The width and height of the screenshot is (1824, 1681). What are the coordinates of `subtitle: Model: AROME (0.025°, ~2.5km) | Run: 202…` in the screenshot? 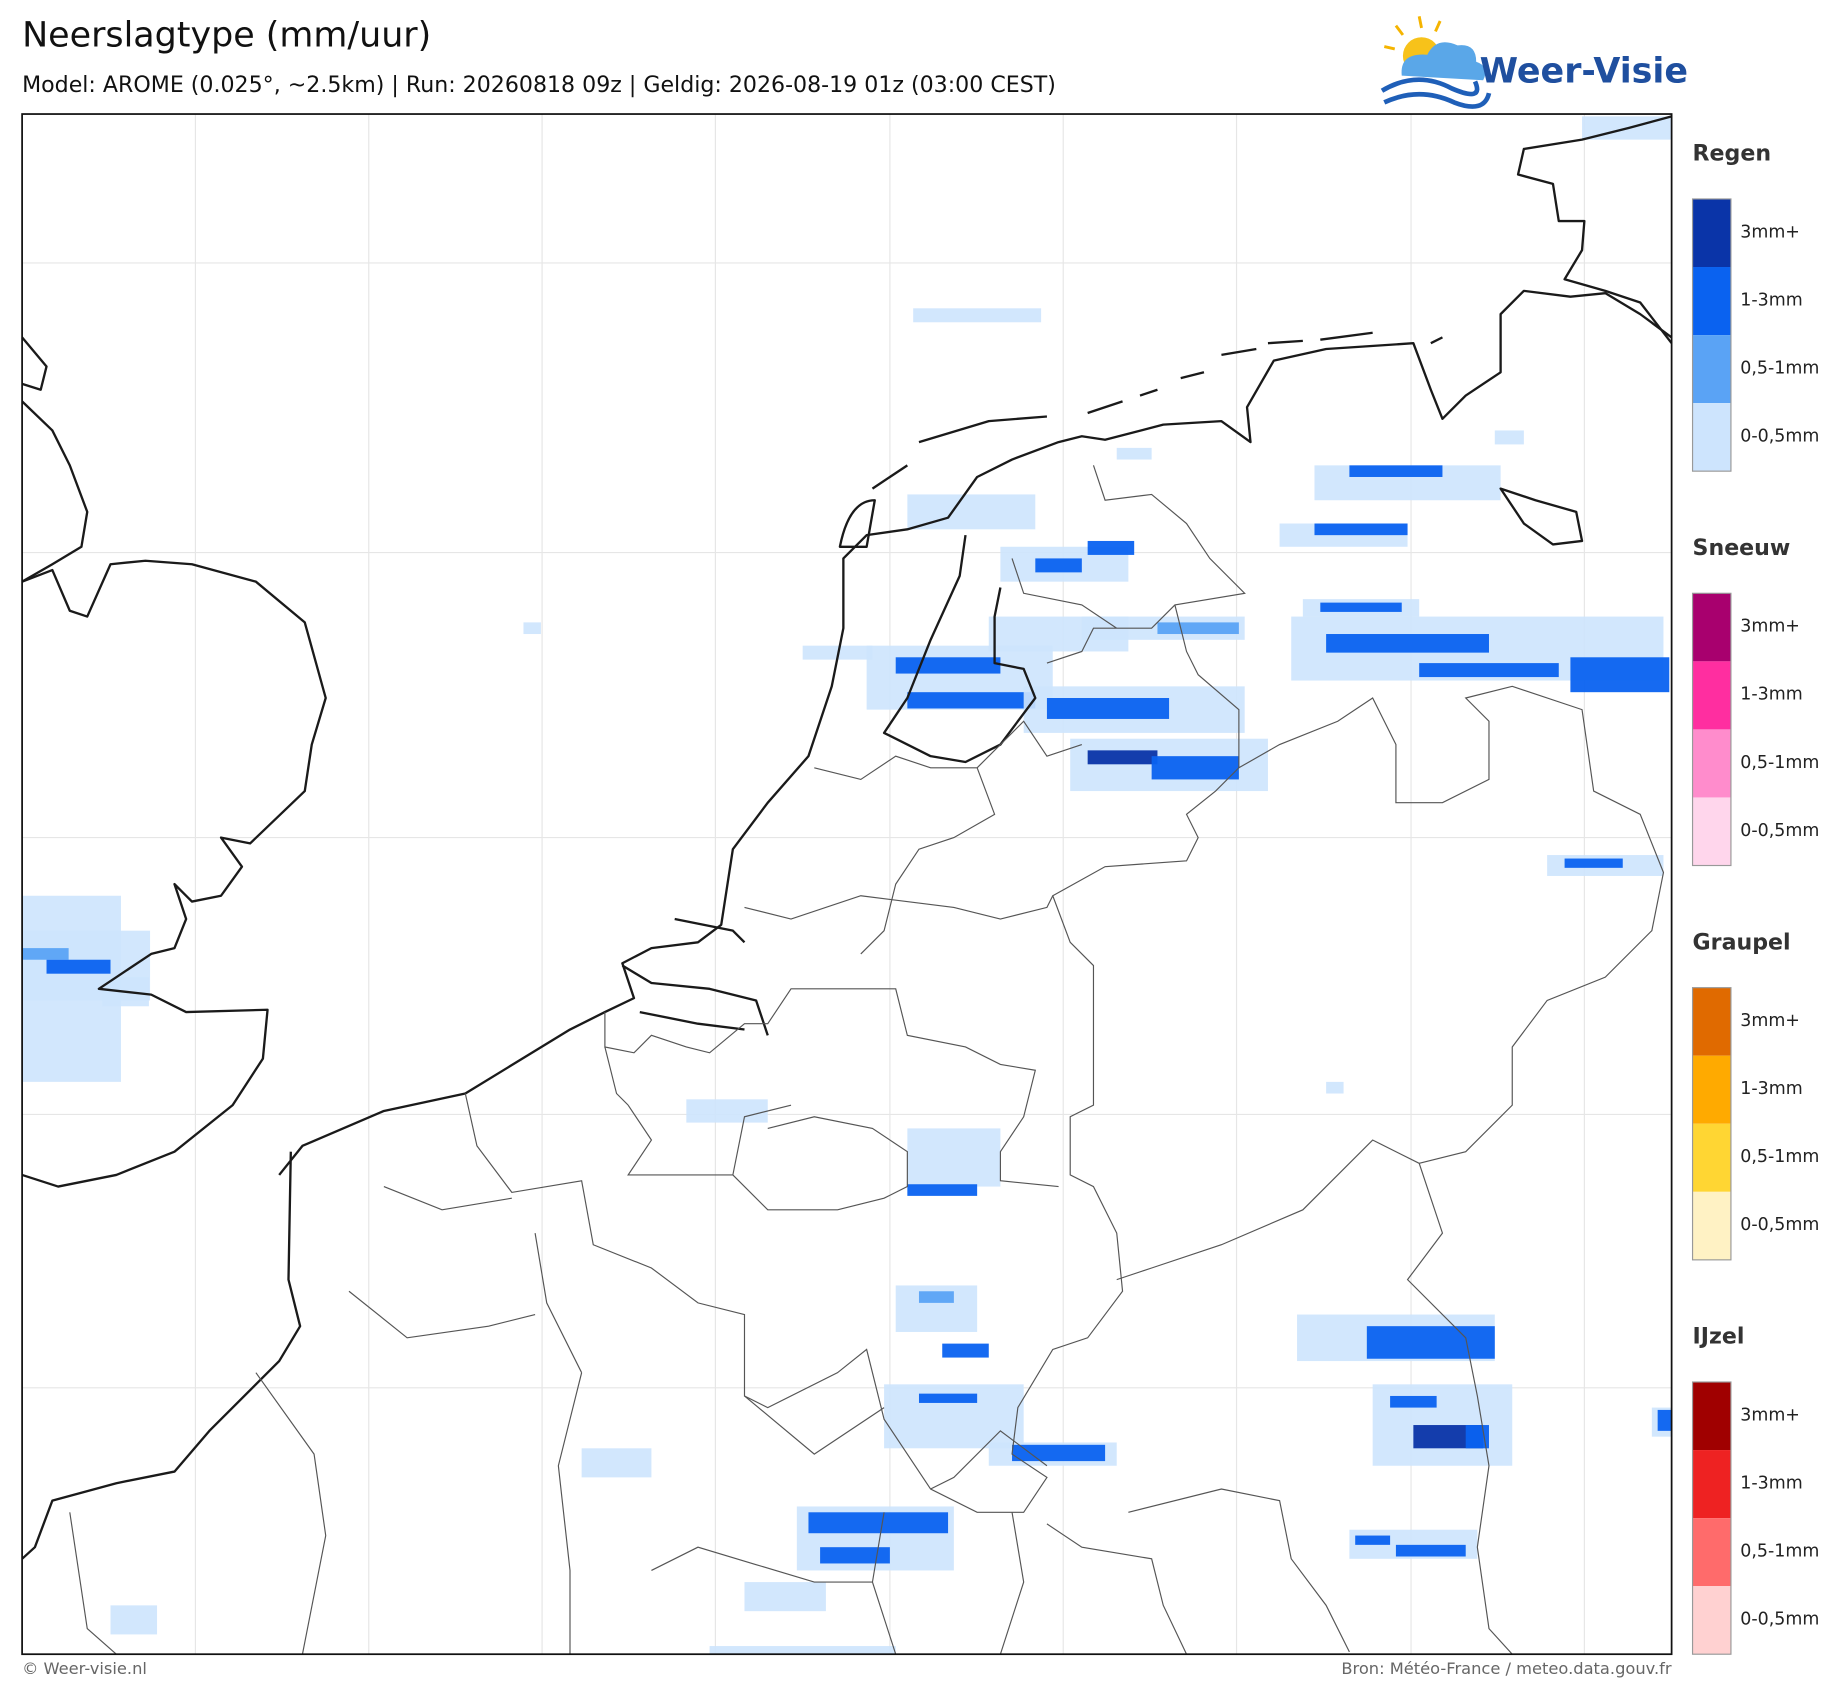 It's located at (539, 85).